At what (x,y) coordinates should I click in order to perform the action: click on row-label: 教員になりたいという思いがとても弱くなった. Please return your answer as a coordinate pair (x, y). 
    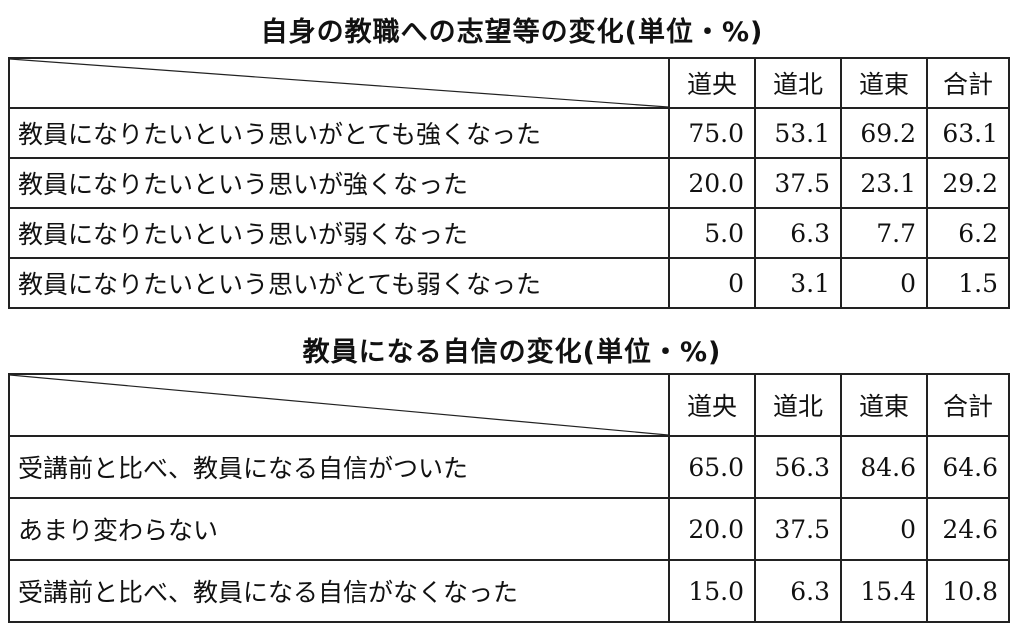
    Looking at the image, I should click on (339, 283).